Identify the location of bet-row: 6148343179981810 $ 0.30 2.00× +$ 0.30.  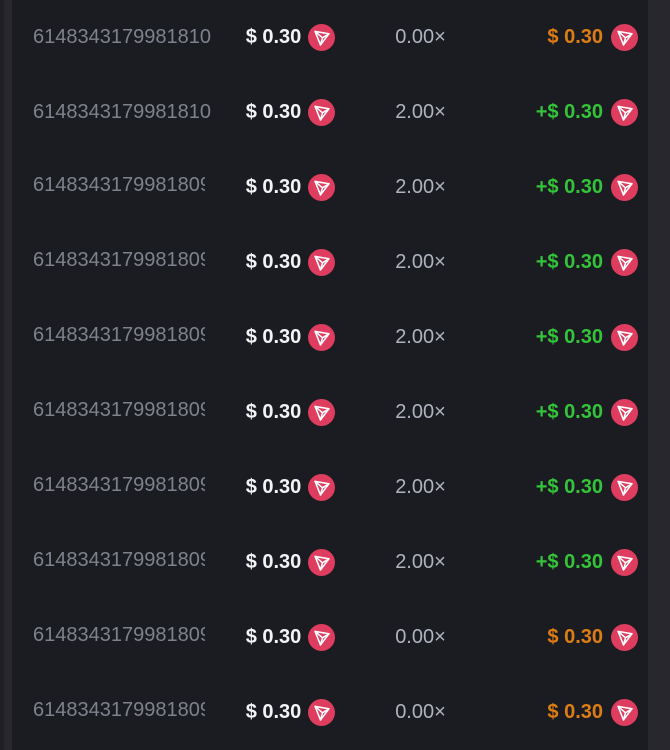
(330, 112).